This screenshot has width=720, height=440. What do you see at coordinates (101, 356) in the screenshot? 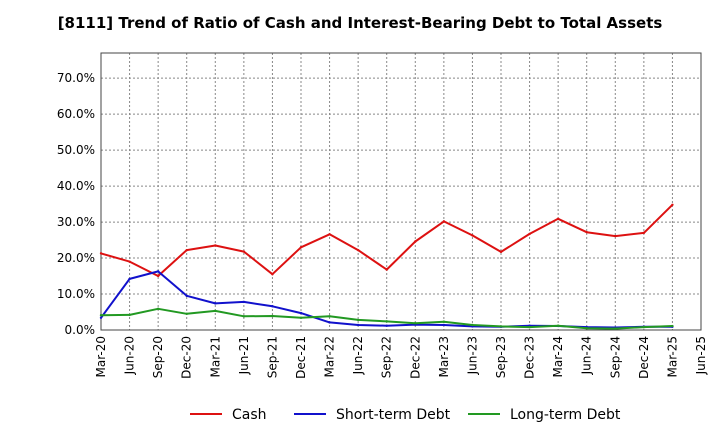
I see `x-tick-label: Mar-20` at bounding box center [101, 356].